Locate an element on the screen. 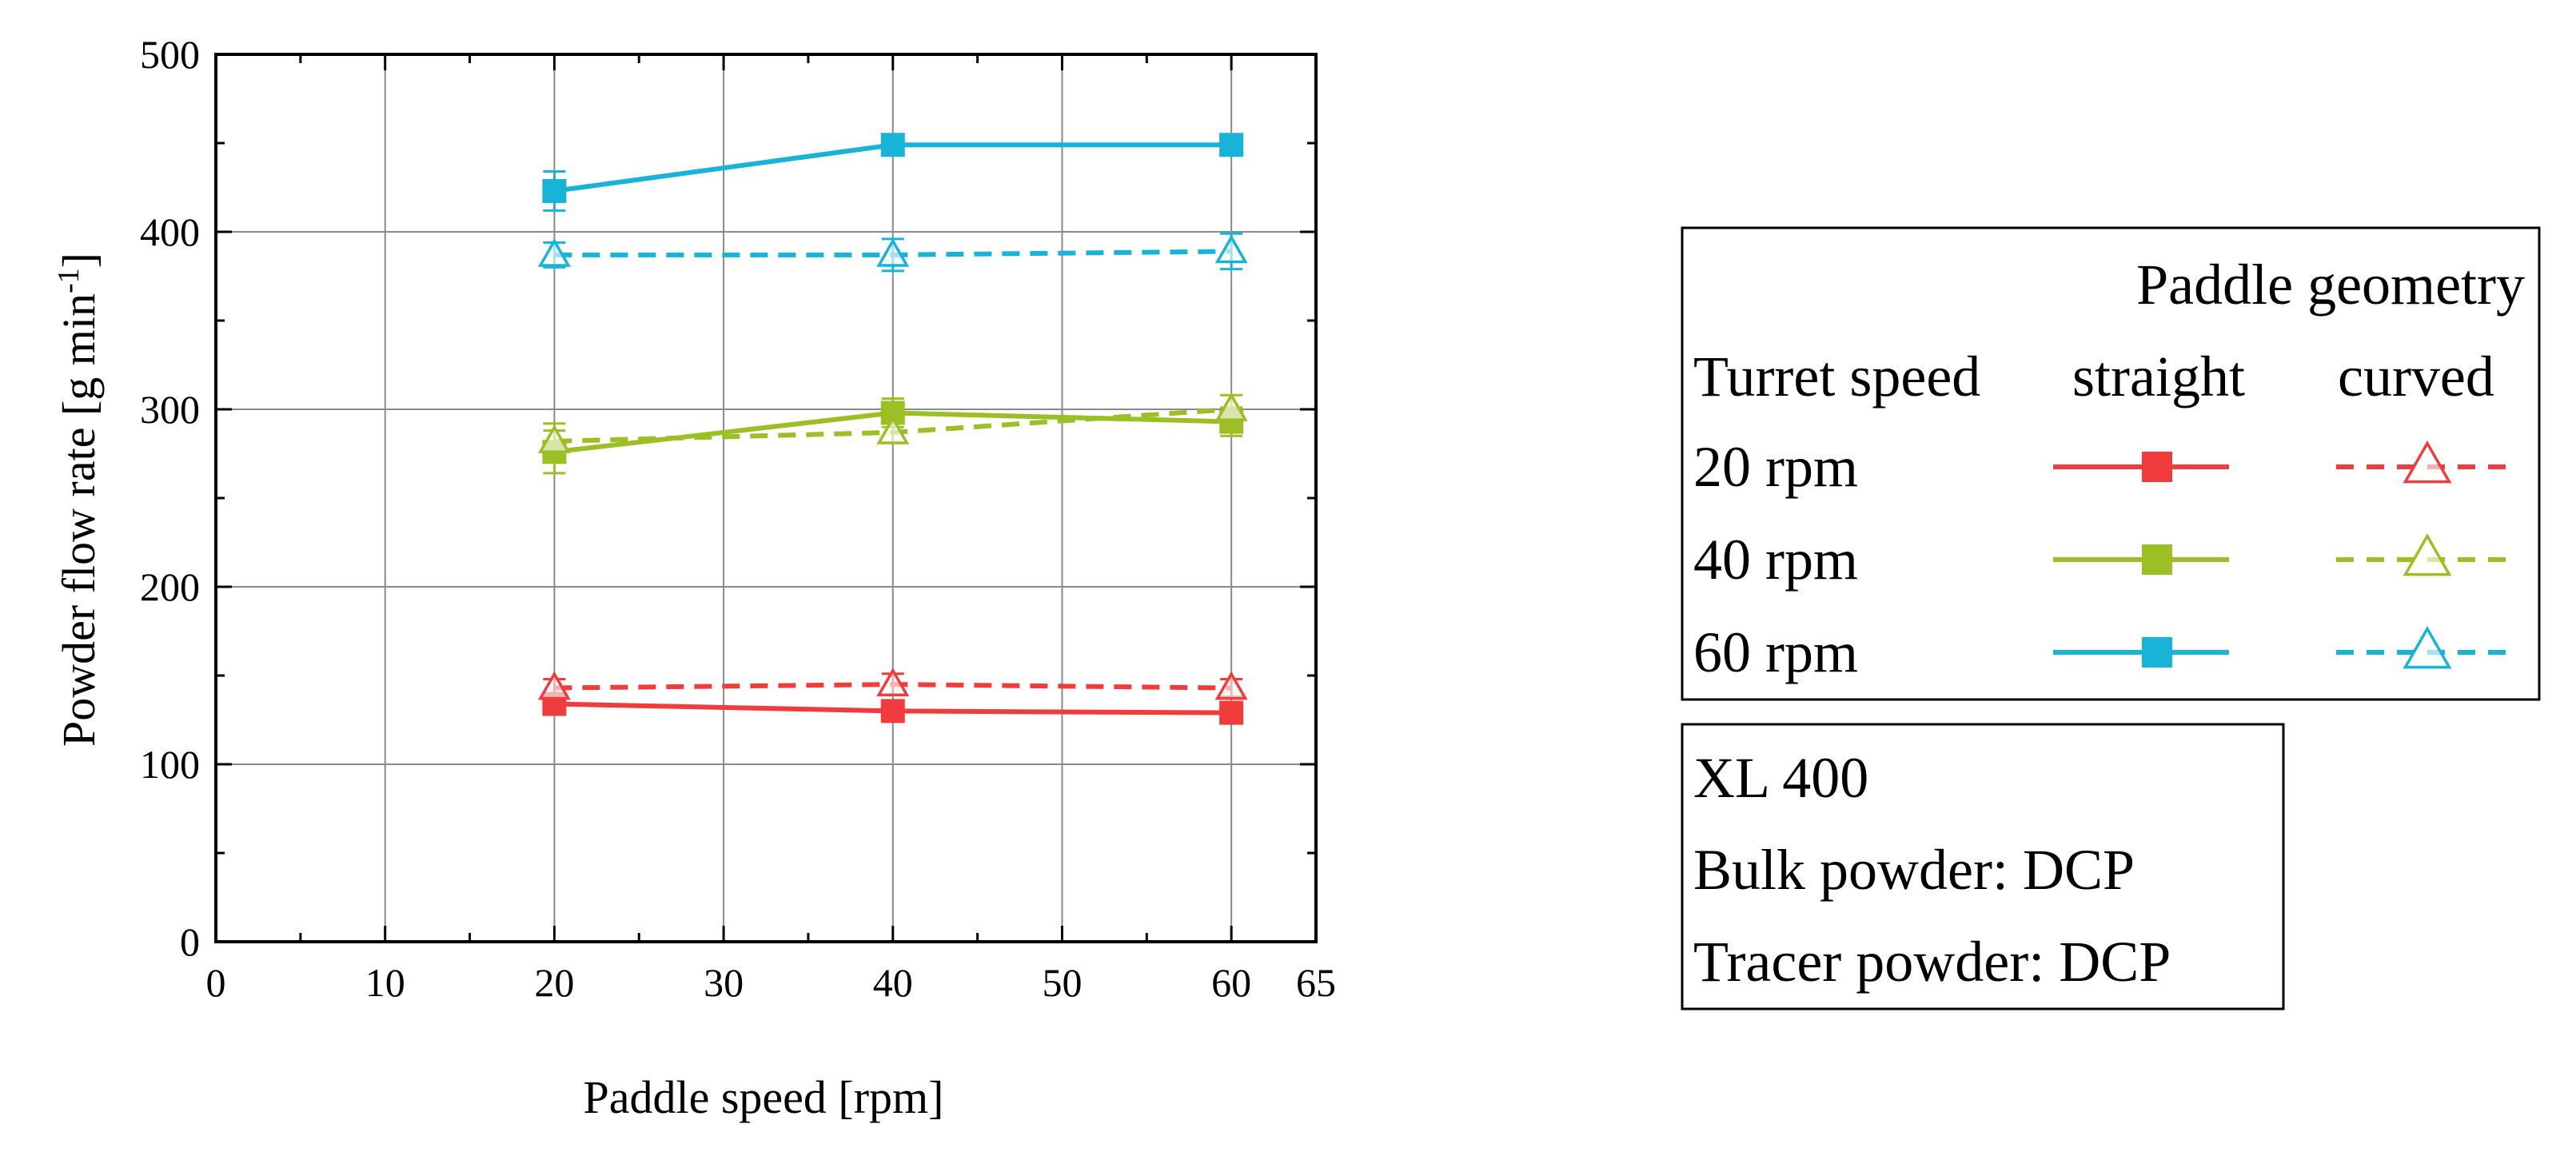 This screenshot has width=2576, height=1152. x-tick-label: 50 is located at coordinates (1062, 982).